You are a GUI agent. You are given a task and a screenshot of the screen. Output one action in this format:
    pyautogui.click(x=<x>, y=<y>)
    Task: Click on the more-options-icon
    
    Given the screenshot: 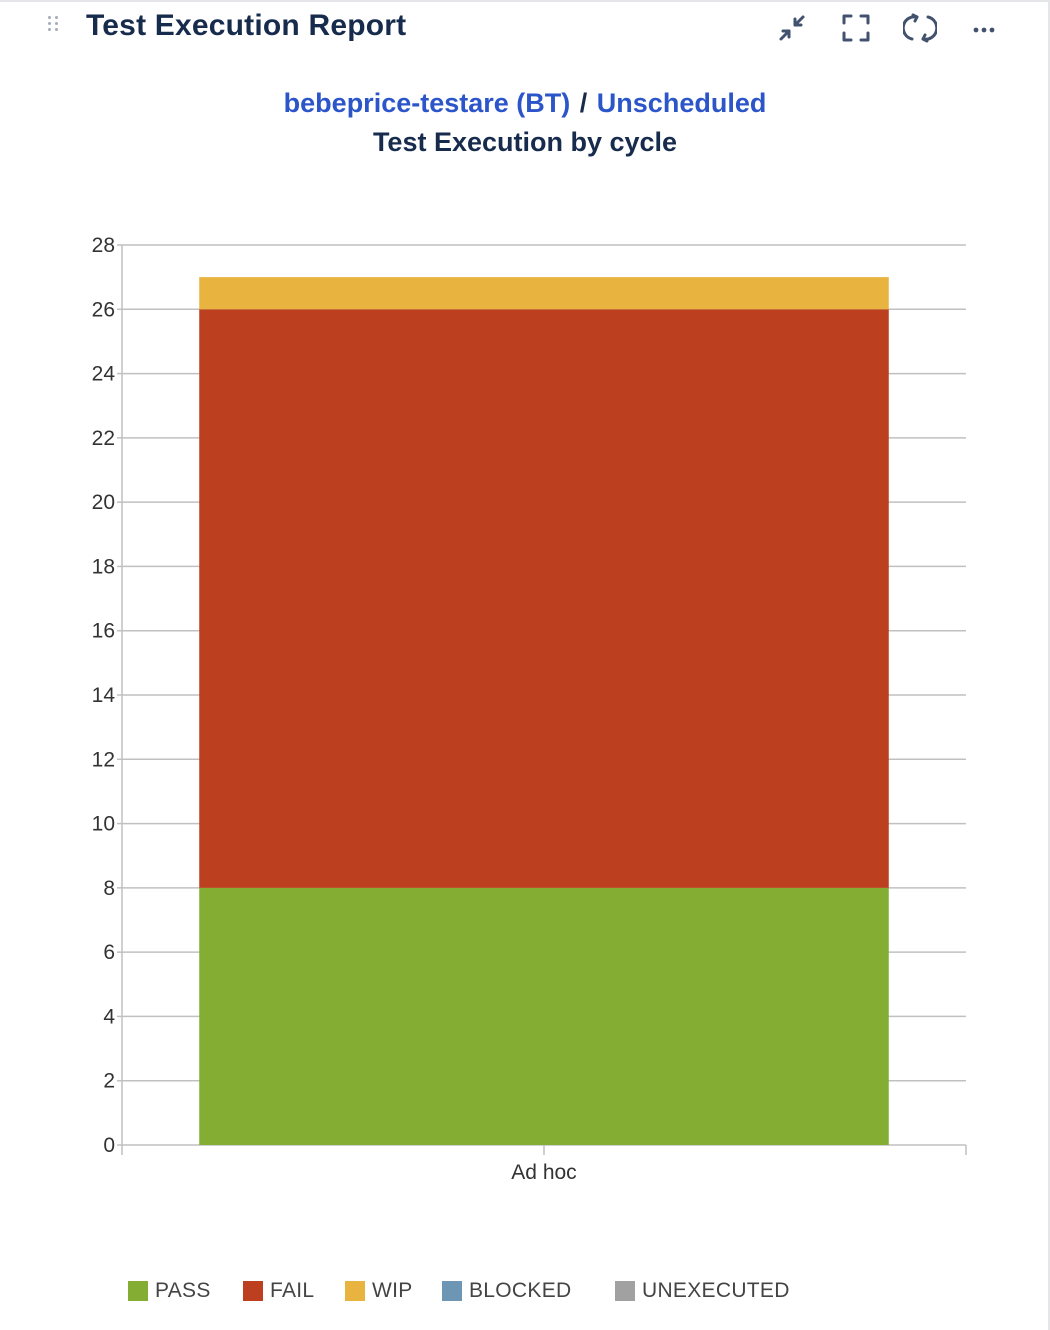 What is the action you would take?
    pyautogui.click(x=984, y=30)
    